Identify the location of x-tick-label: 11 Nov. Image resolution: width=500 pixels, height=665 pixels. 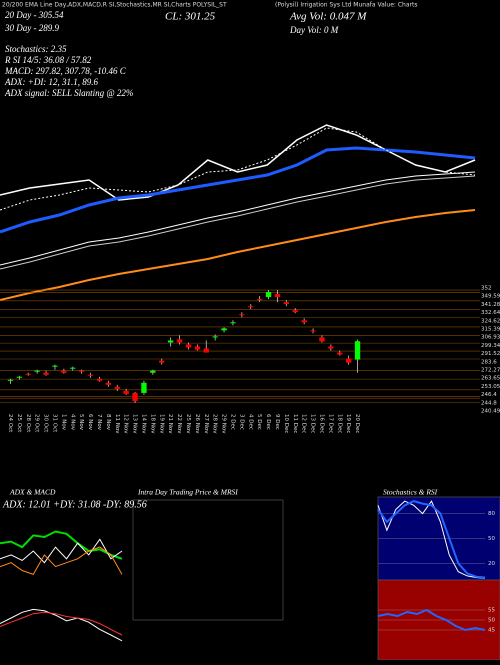
(117, 424).